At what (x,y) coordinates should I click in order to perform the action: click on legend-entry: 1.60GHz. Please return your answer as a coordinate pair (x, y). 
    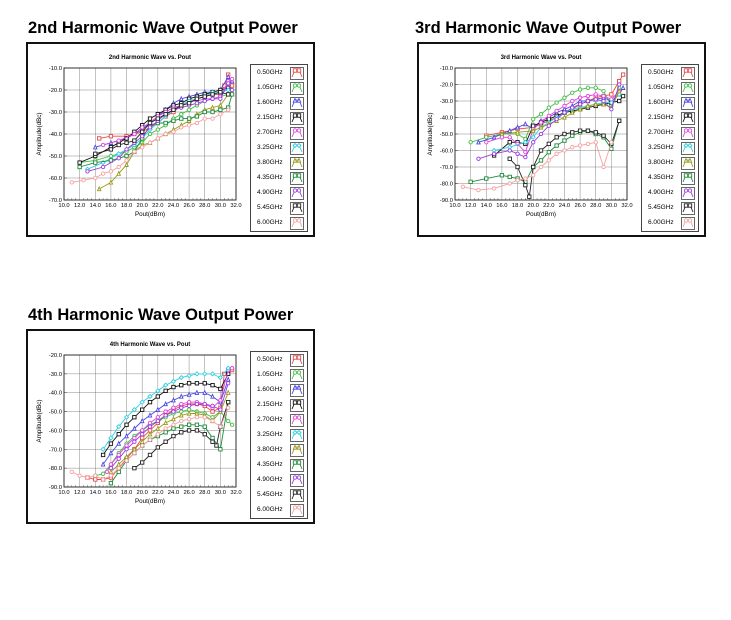
    Looking at the image, I should click on (670, 104).